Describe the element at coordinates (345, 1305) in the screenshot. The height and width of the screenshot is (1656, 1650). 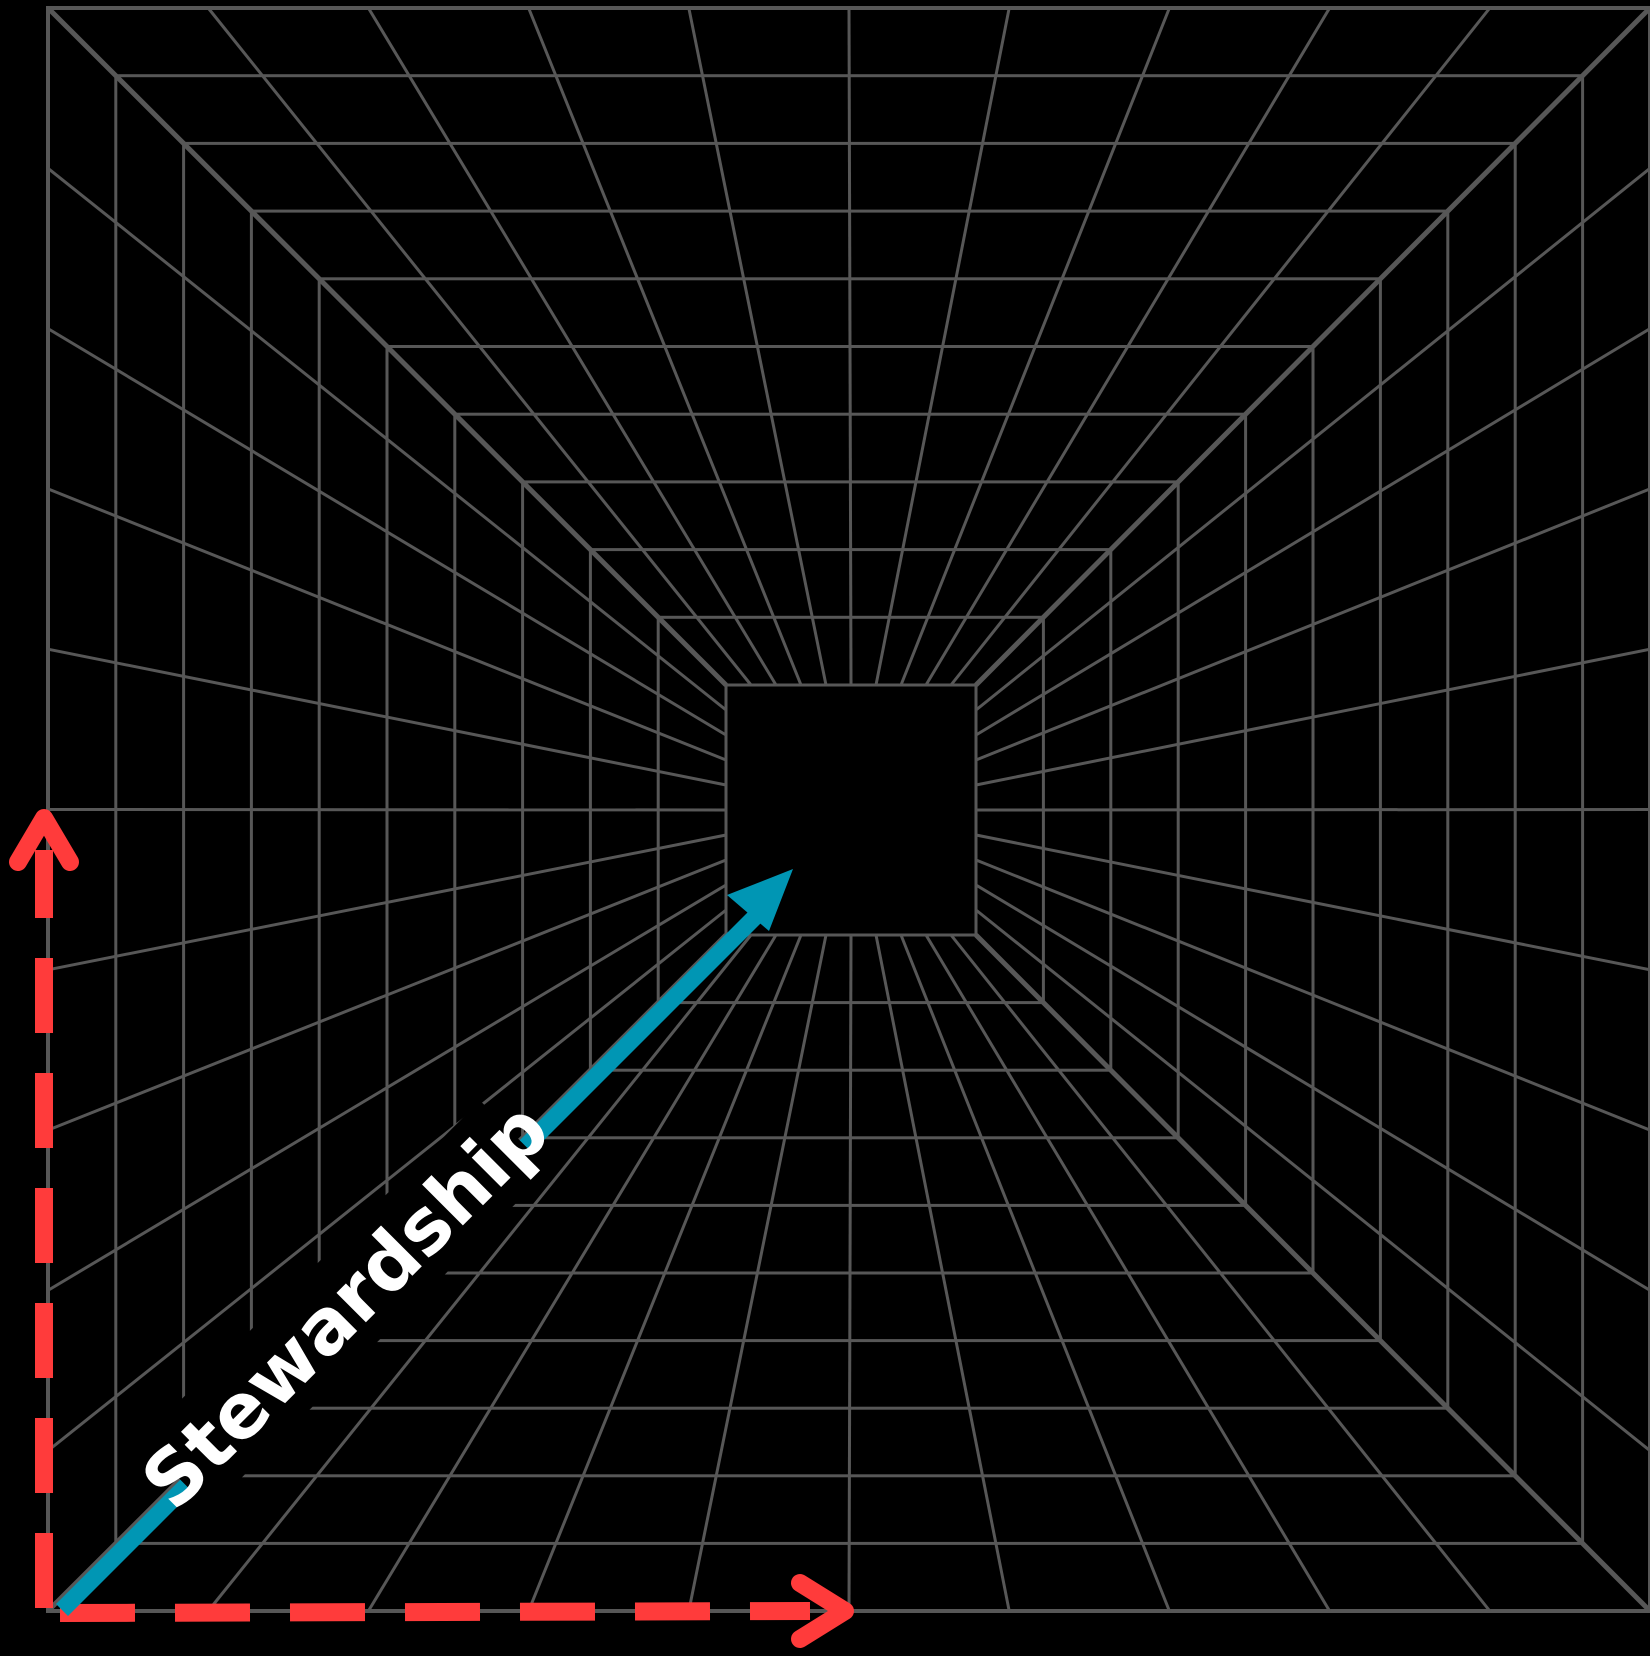
I see `stewardship-label-background` at that location.